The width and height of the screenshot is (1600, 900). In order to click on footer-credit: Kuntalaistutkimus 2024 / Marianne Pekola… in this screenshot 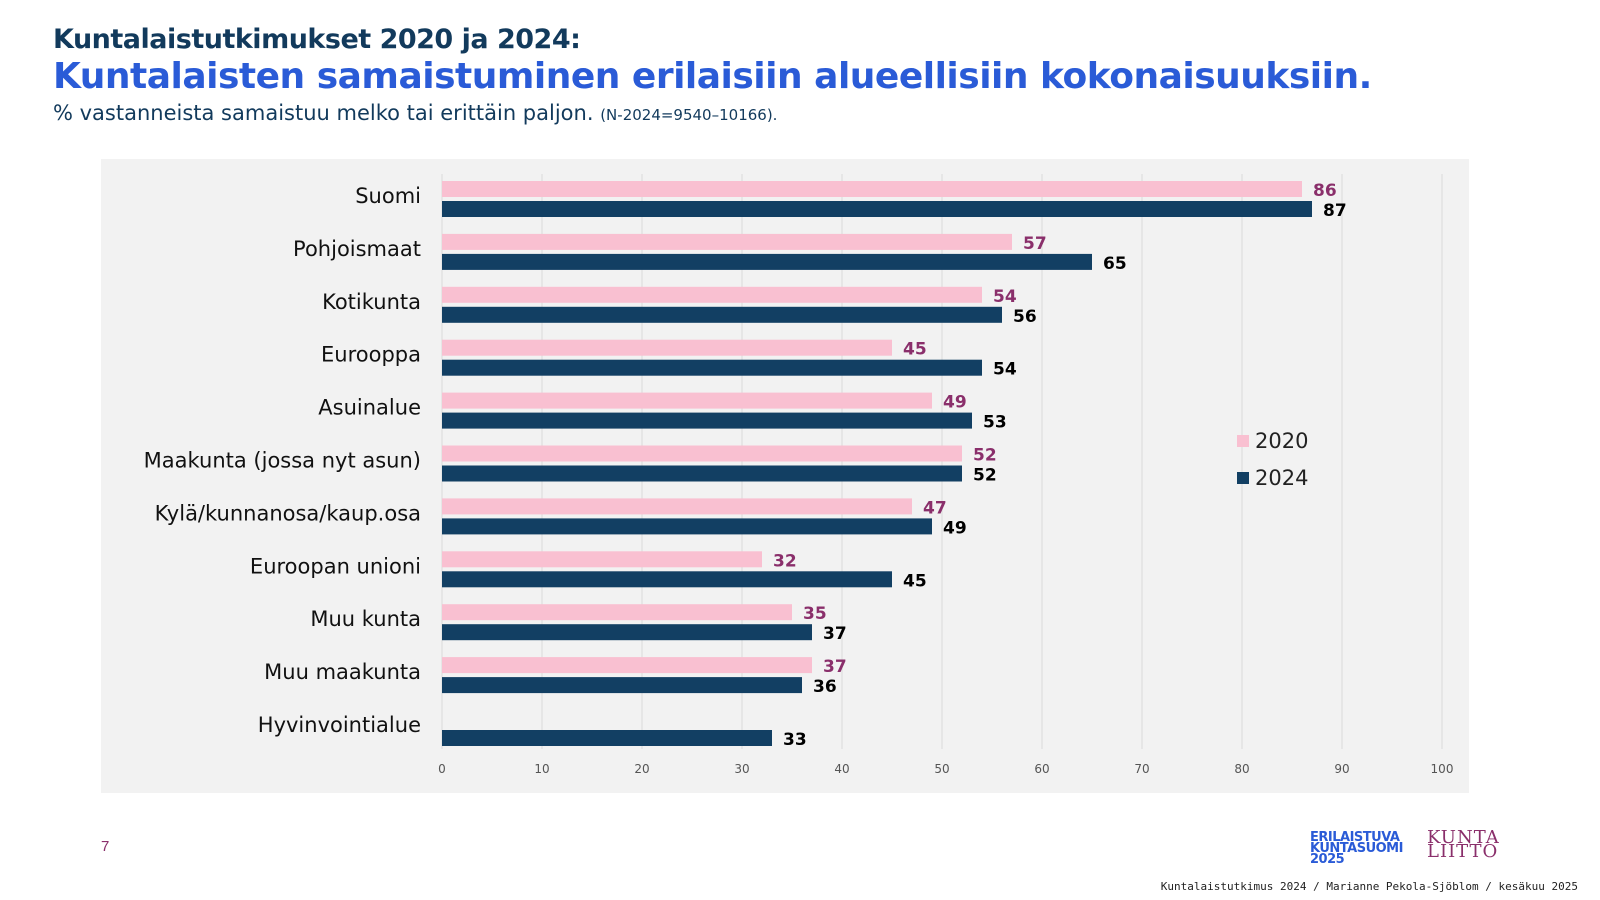, I will do `click(1369, 886)`.